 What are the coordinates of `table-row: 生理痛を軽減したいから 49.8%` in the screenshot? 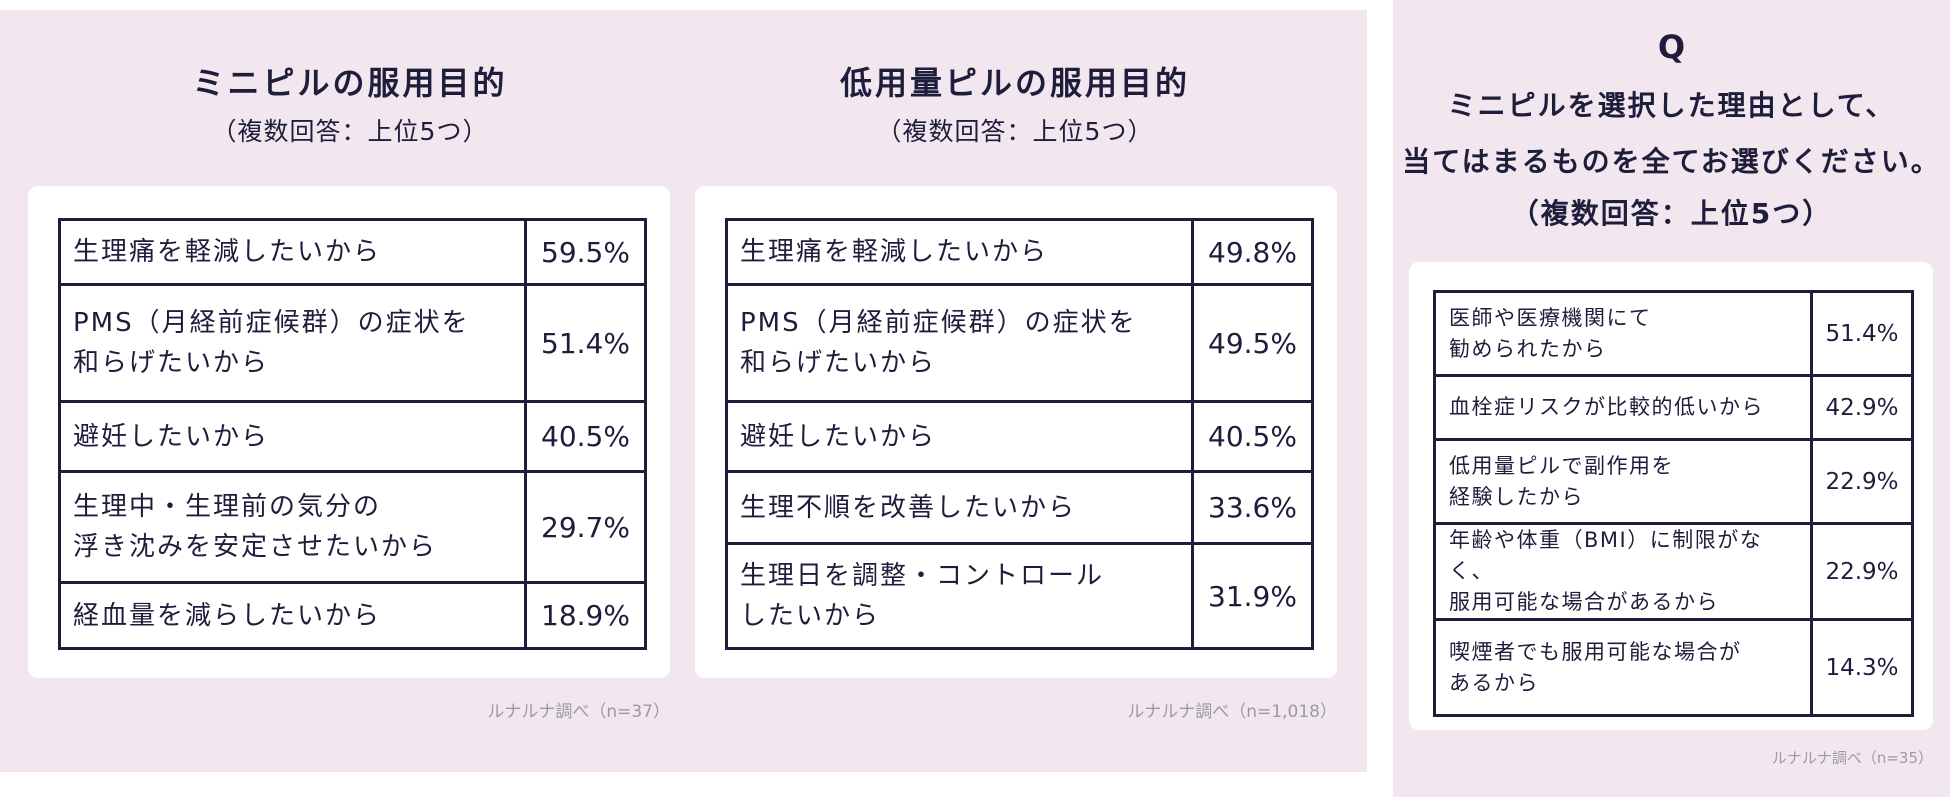 It's located at (1019, 252).